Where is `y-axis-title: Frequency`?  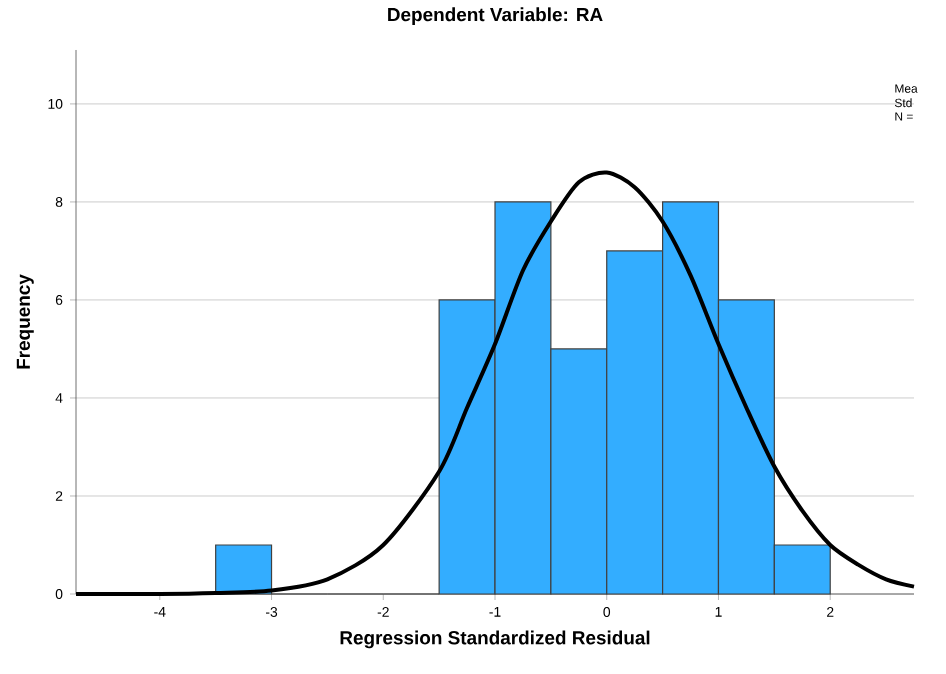 y-axis-title: Frequency is located at coordinates (25, 321).